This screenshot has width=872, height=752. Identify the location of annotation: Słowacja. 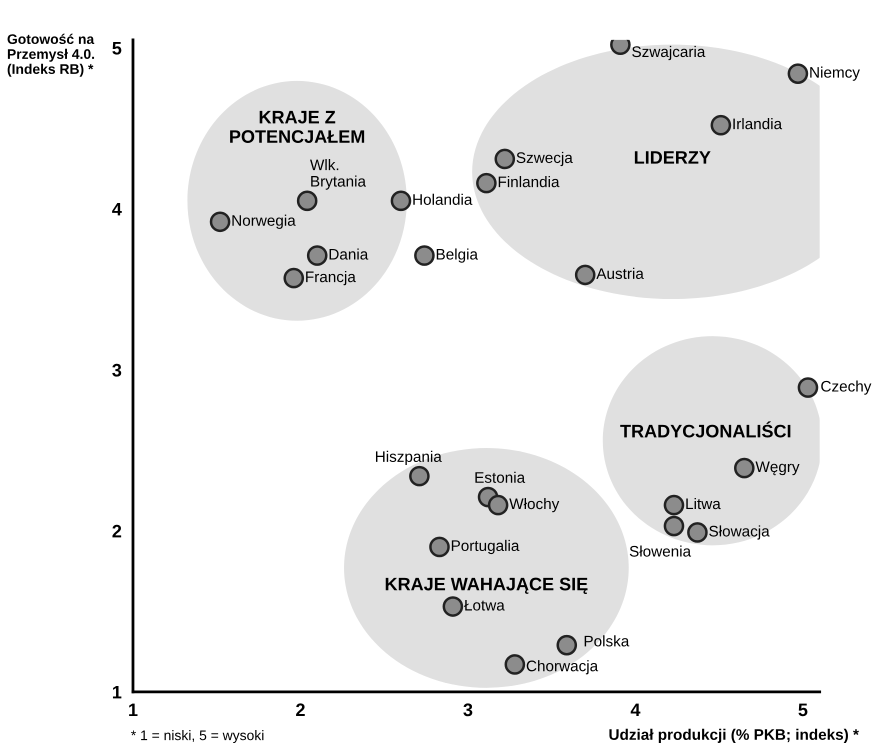
(739, 532).